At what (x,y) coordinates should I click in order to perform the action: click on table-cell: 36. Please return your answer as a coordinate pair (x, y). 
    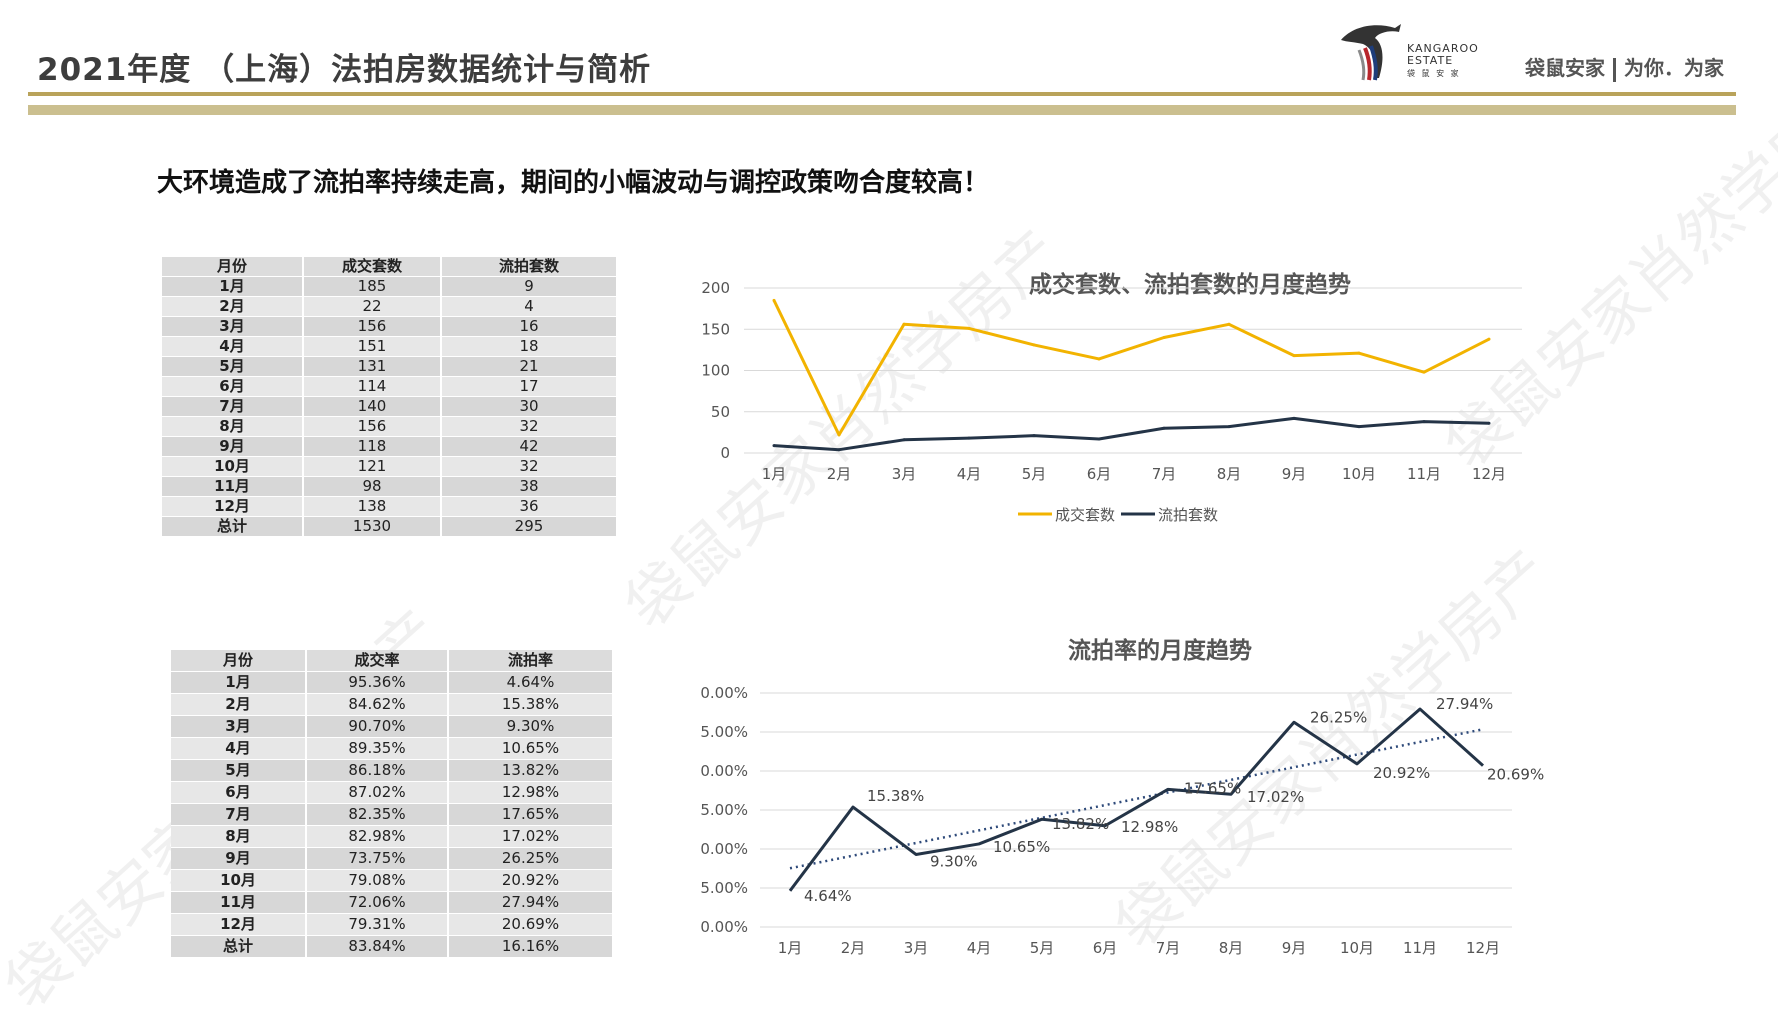
    Looking at the image, I should click on (528, 507).